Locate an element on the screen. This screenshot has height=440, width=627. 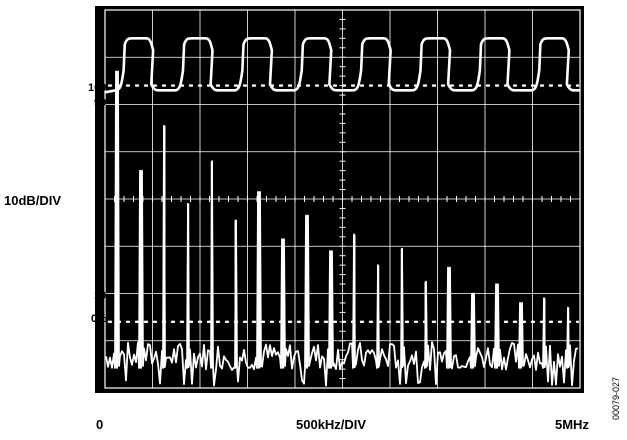
figure-code: 00079-027 is located at coordinates (616, 398).